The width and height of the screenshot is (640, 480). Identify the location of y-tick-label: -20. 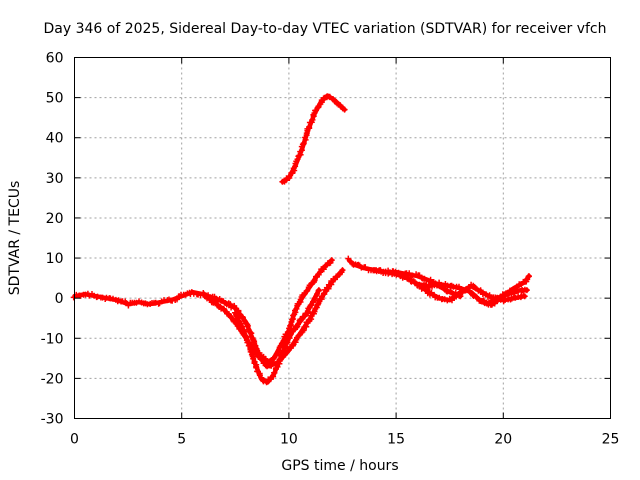
(52, 379).